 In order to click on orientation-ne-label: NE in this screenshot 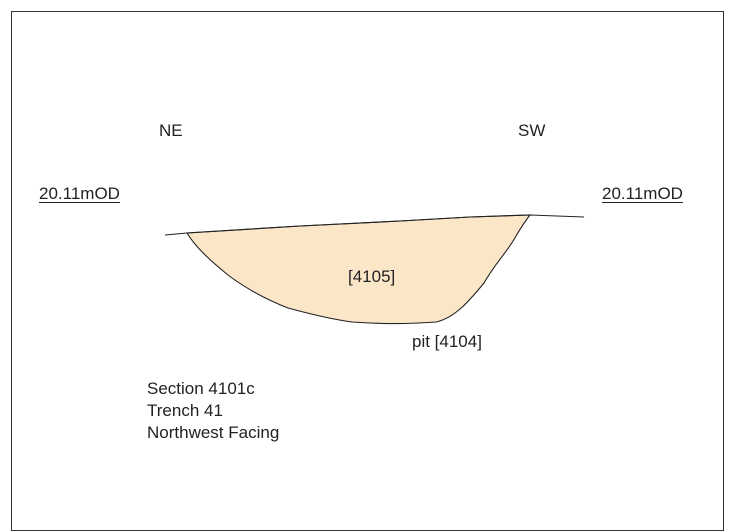, I will do `click(171, 130)`.